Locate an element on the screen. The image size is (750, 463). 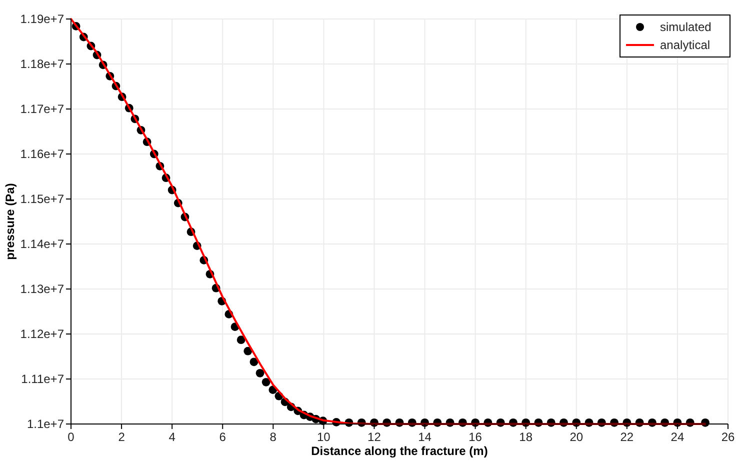
legend-label: analytical is located at coordinates (685, 45).